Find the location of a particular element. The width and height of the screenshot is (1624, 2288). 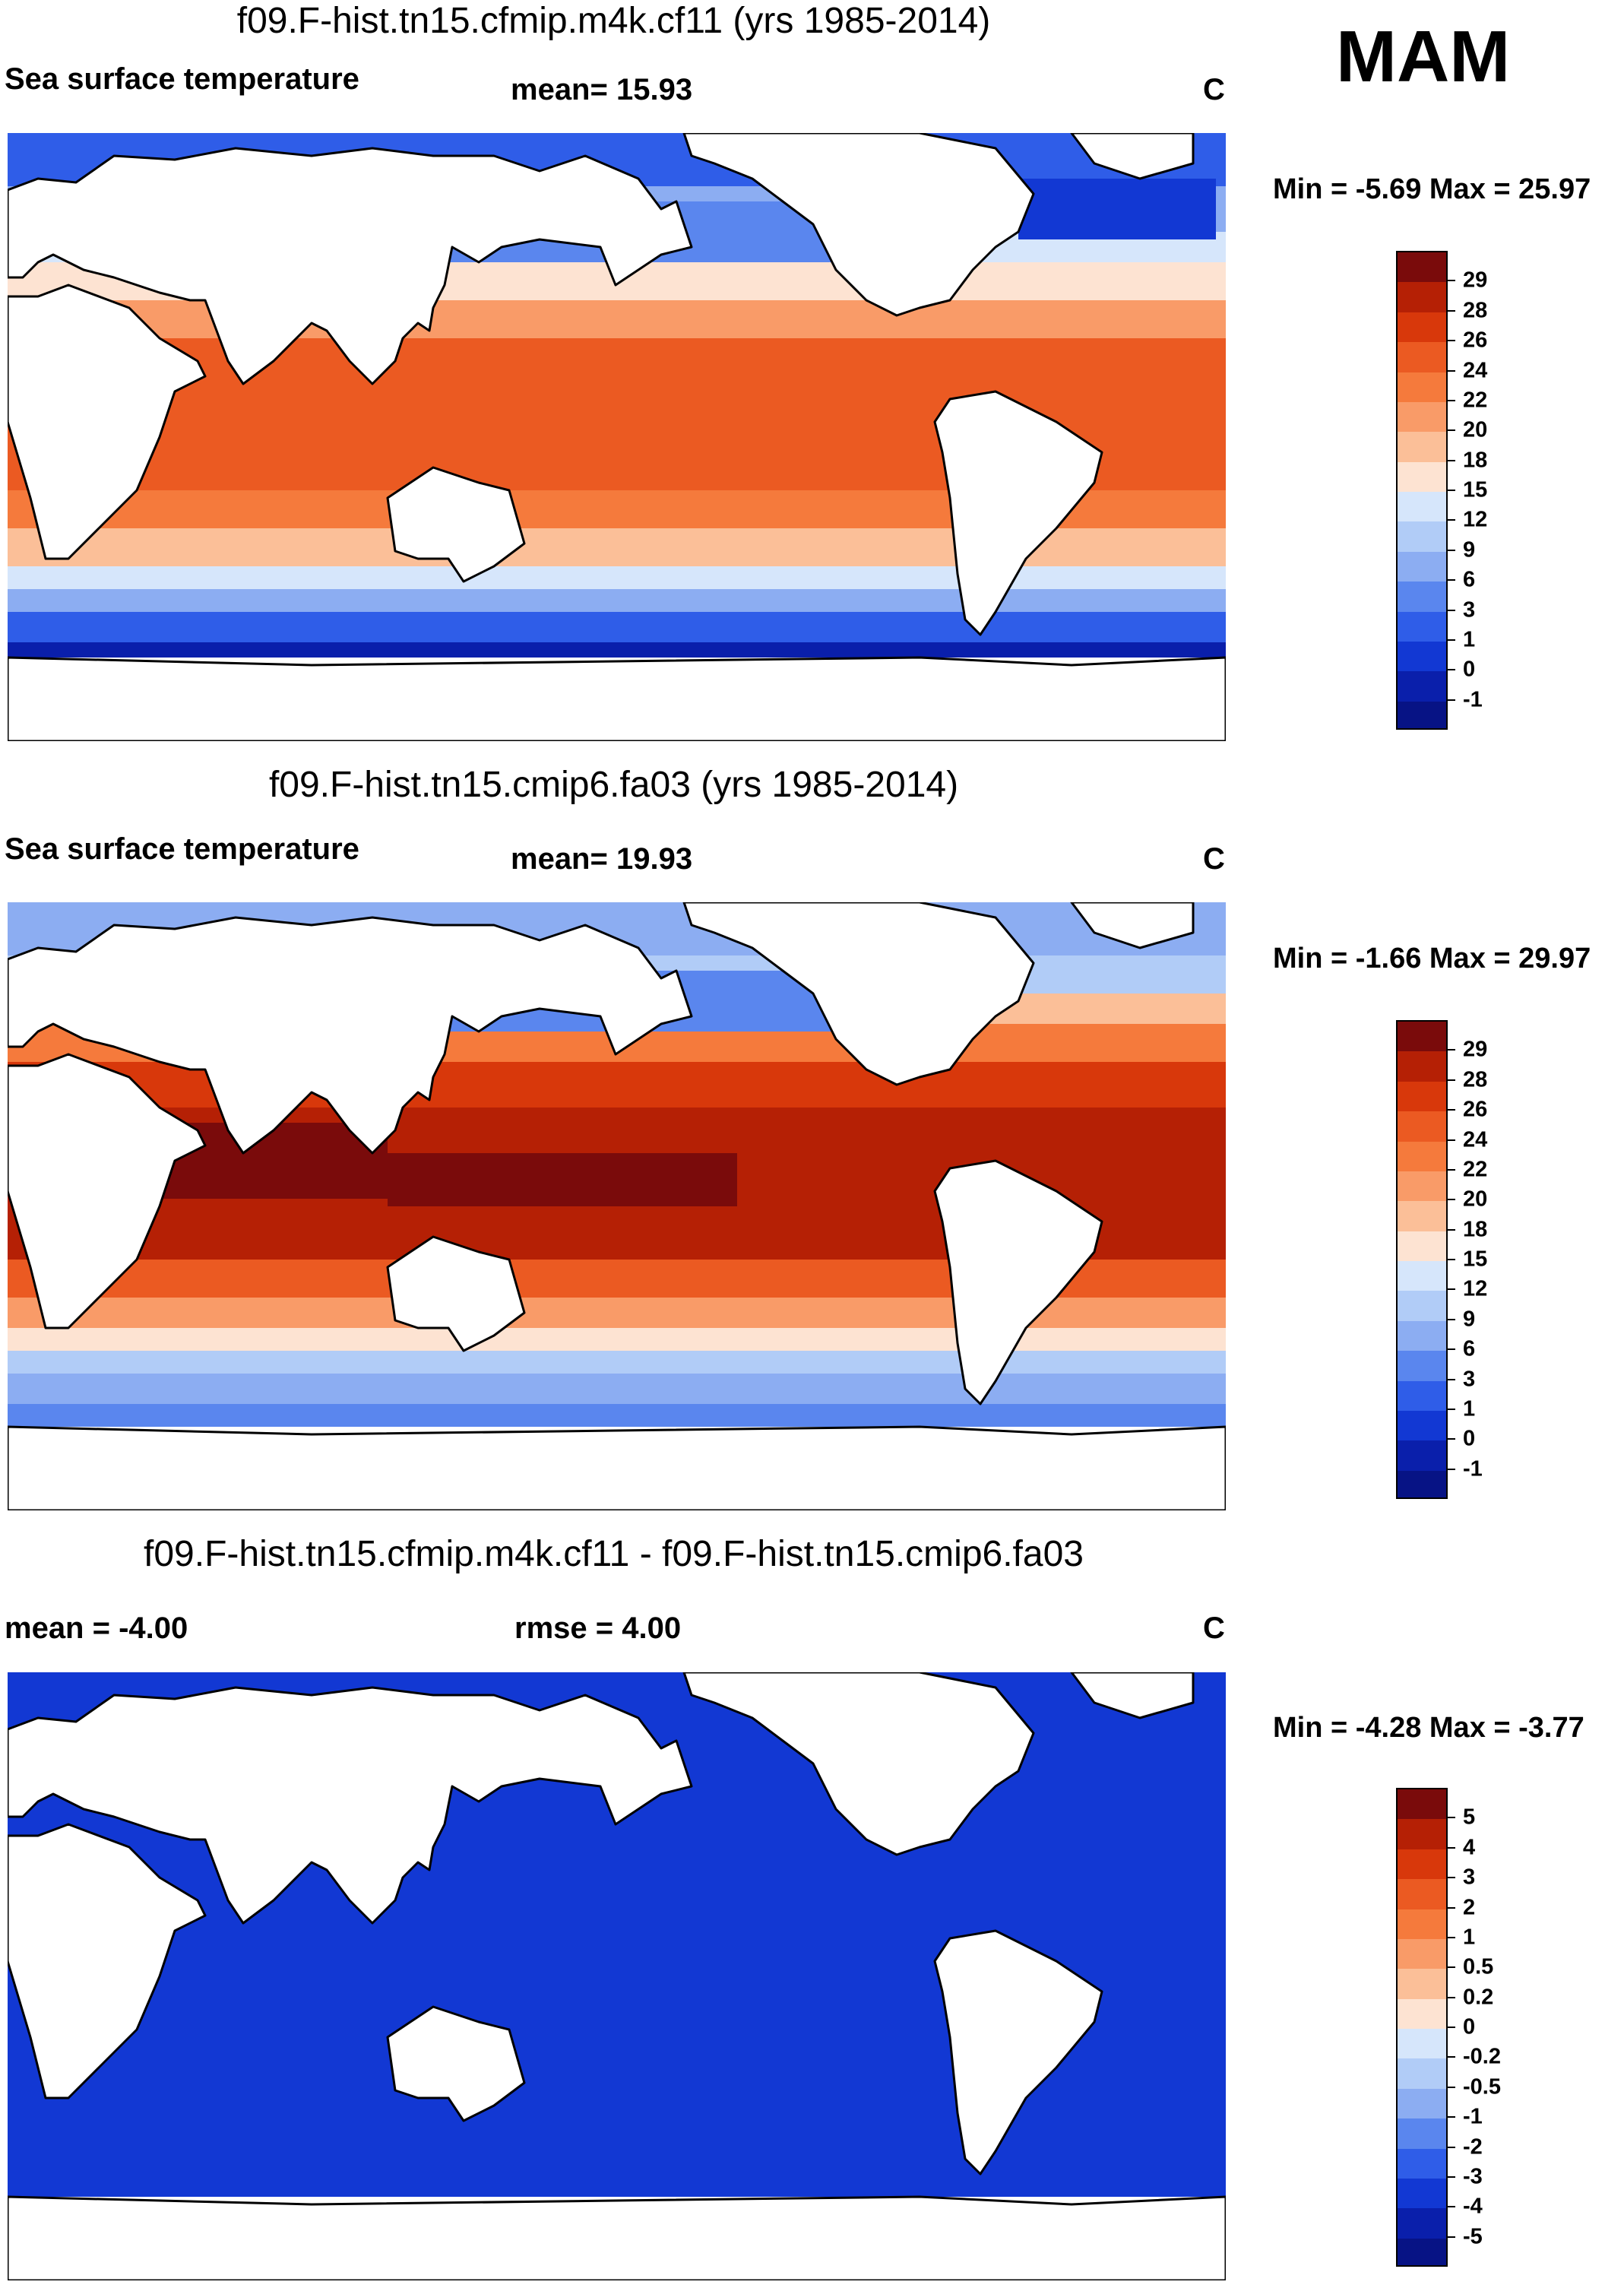

panel-1-colorbar-label: 18 is located at coordinates (1476, 460).